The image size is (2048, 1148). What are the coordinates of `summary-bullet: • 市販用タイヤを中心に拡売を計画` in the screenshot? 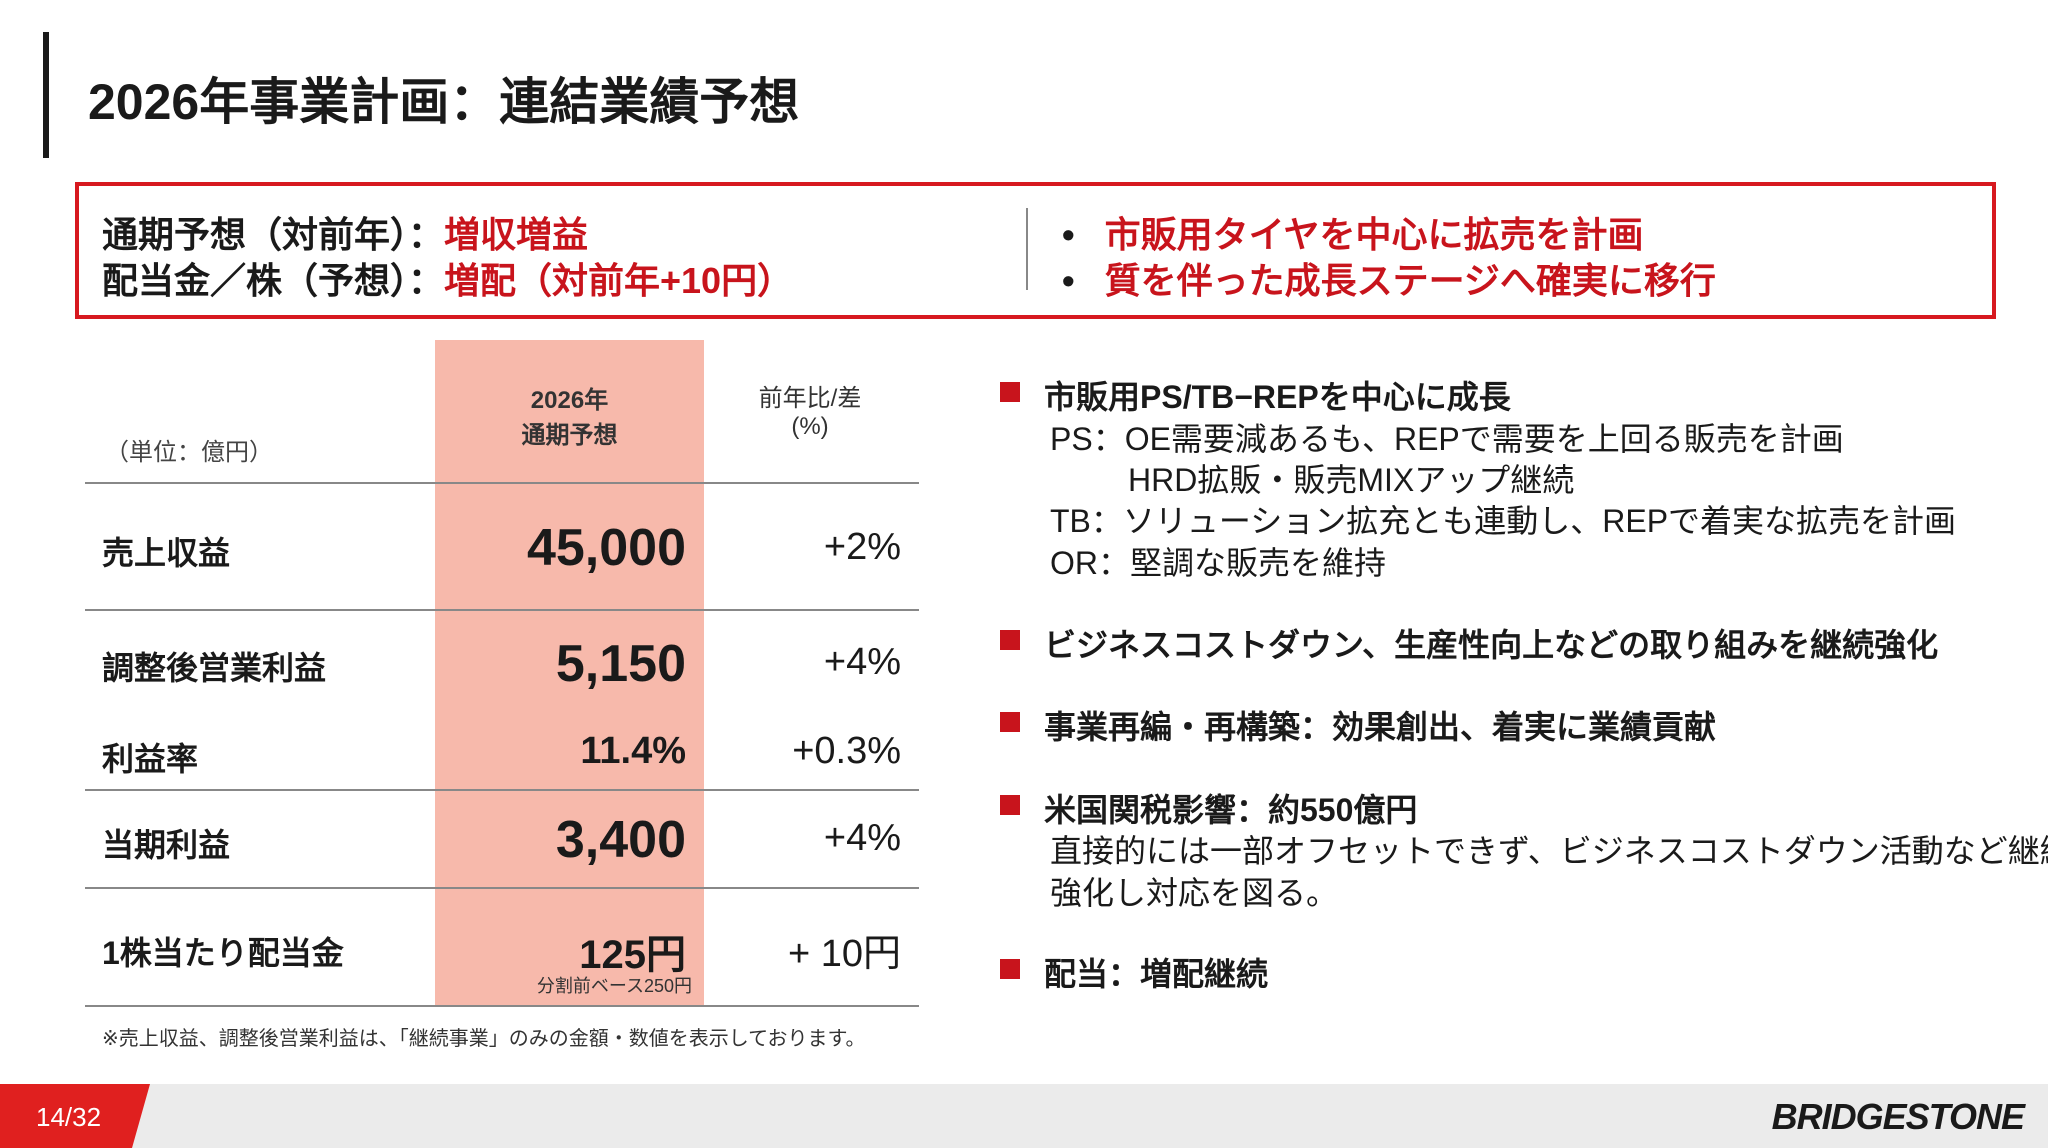 It's located at (1353, 234).